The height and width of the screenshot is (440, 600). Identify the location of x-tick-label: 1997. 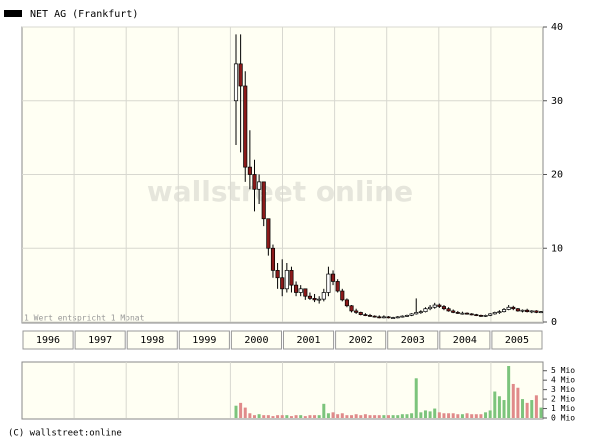
(100, 340).